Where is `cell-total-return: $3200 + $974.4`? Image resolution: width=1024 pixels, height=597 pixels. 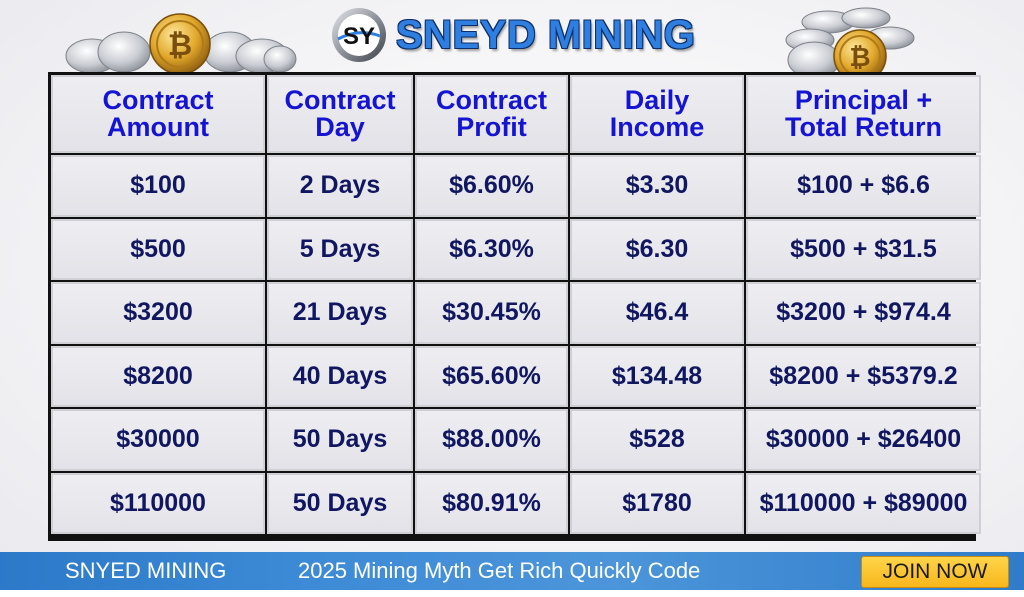 cell-total-return: $3200 + $974.4 is located at coordinates (863, 313).